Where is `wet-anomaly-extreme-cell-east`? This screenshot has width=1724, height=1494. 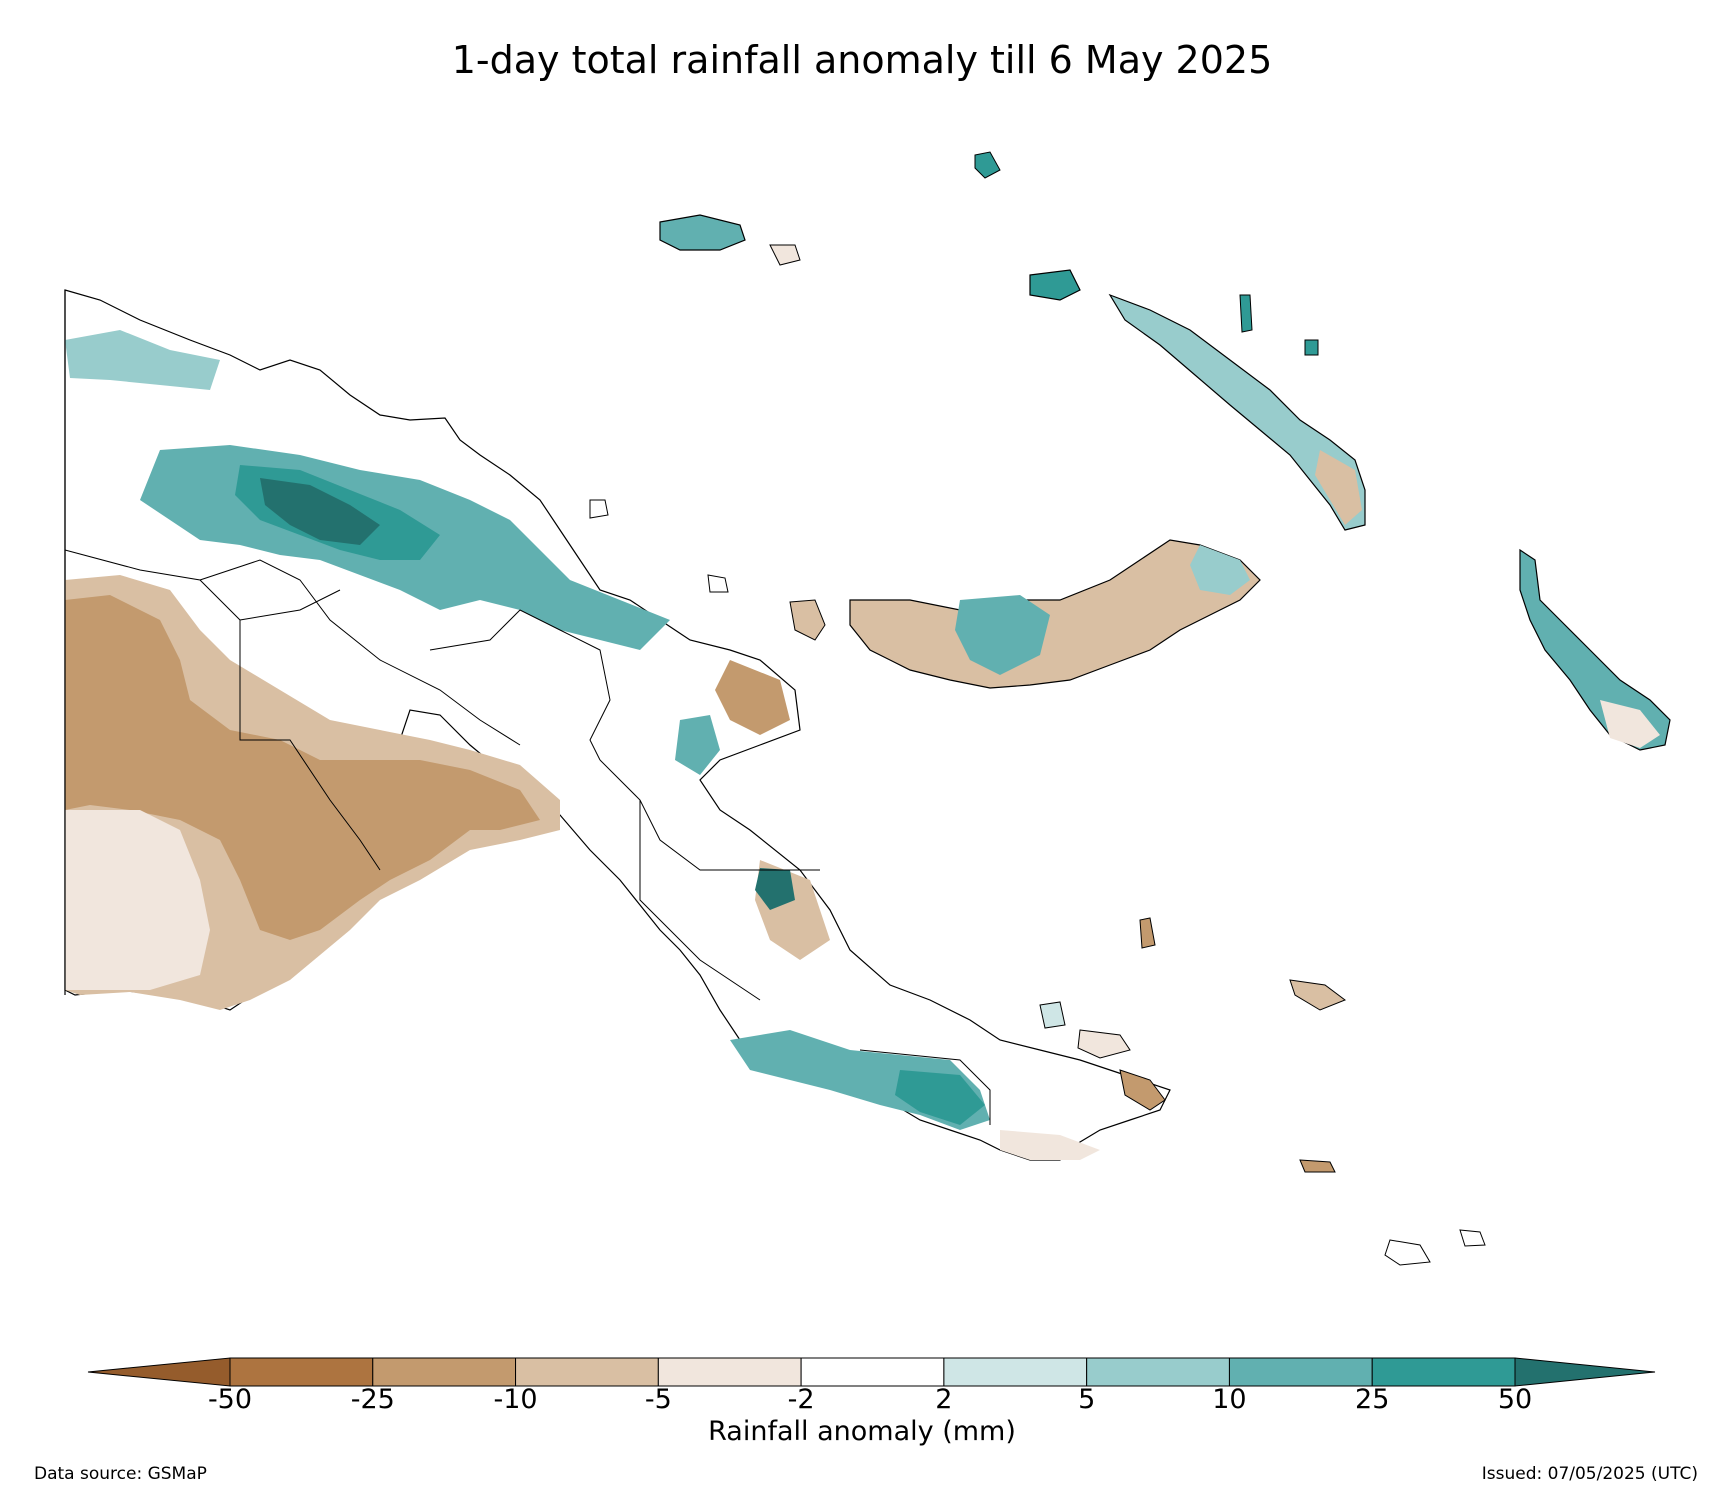
wet-anomaly-extreme-cell-east is located at coordinates (775, 889).